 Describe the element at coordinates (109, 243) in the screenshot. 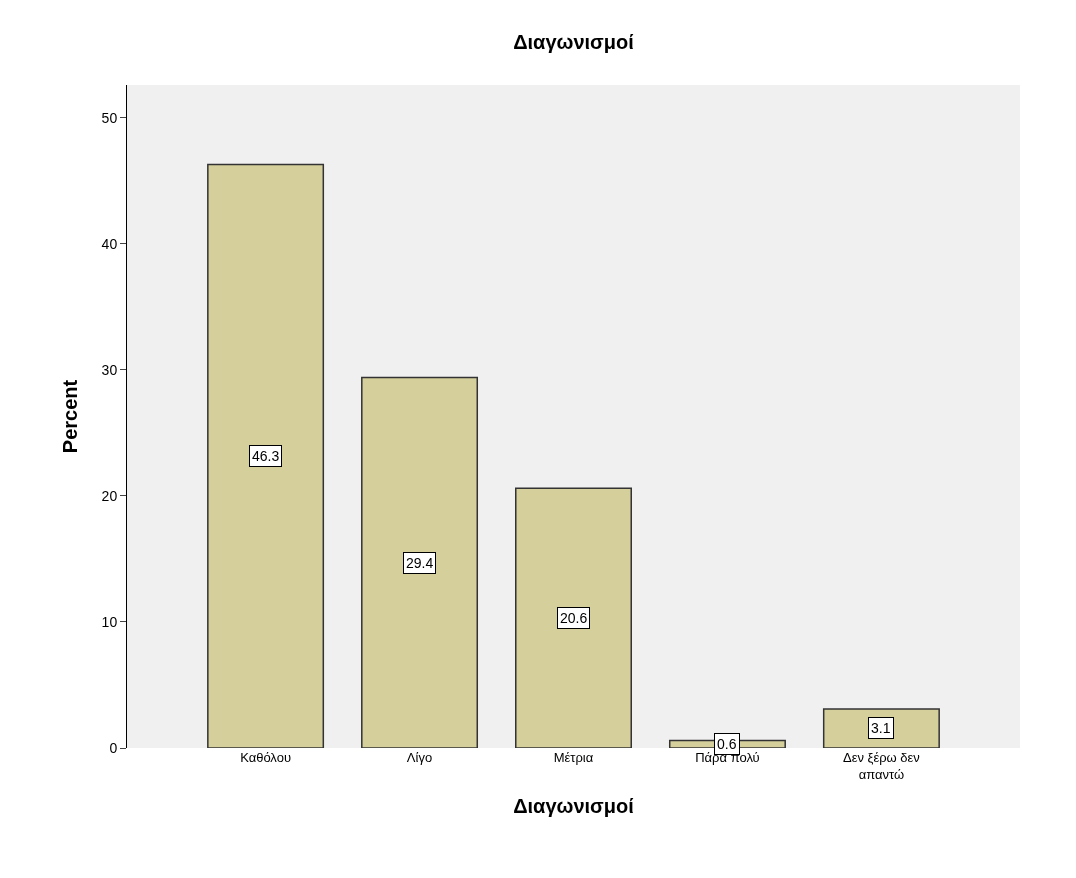

I see `y-tick-label: 40` at that location.